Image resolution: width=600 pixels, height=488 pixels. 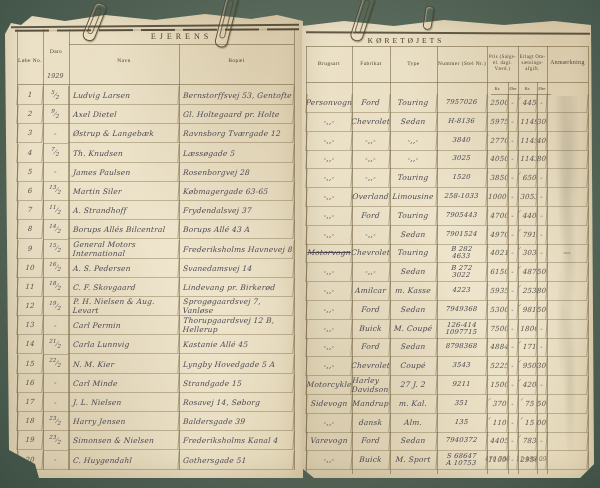 I want to click on dato-value: 19⁄2, so click(x=55, y=306).